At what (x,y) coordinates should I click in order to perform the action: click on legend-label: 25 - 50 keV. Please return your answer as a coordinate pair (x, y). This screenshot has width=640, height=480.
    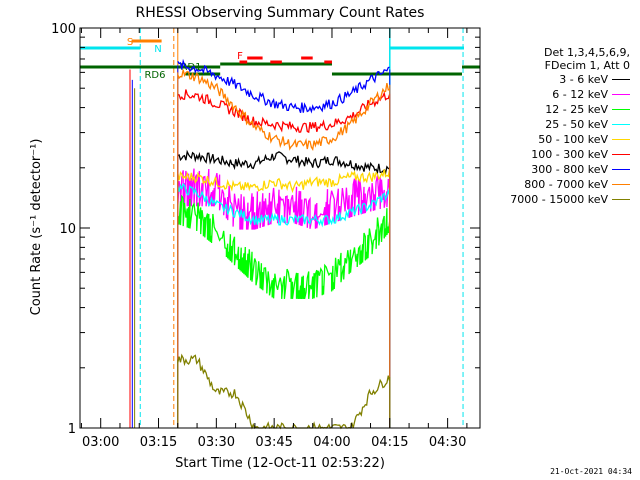
    Looking at the image, I should click on (576, 124).